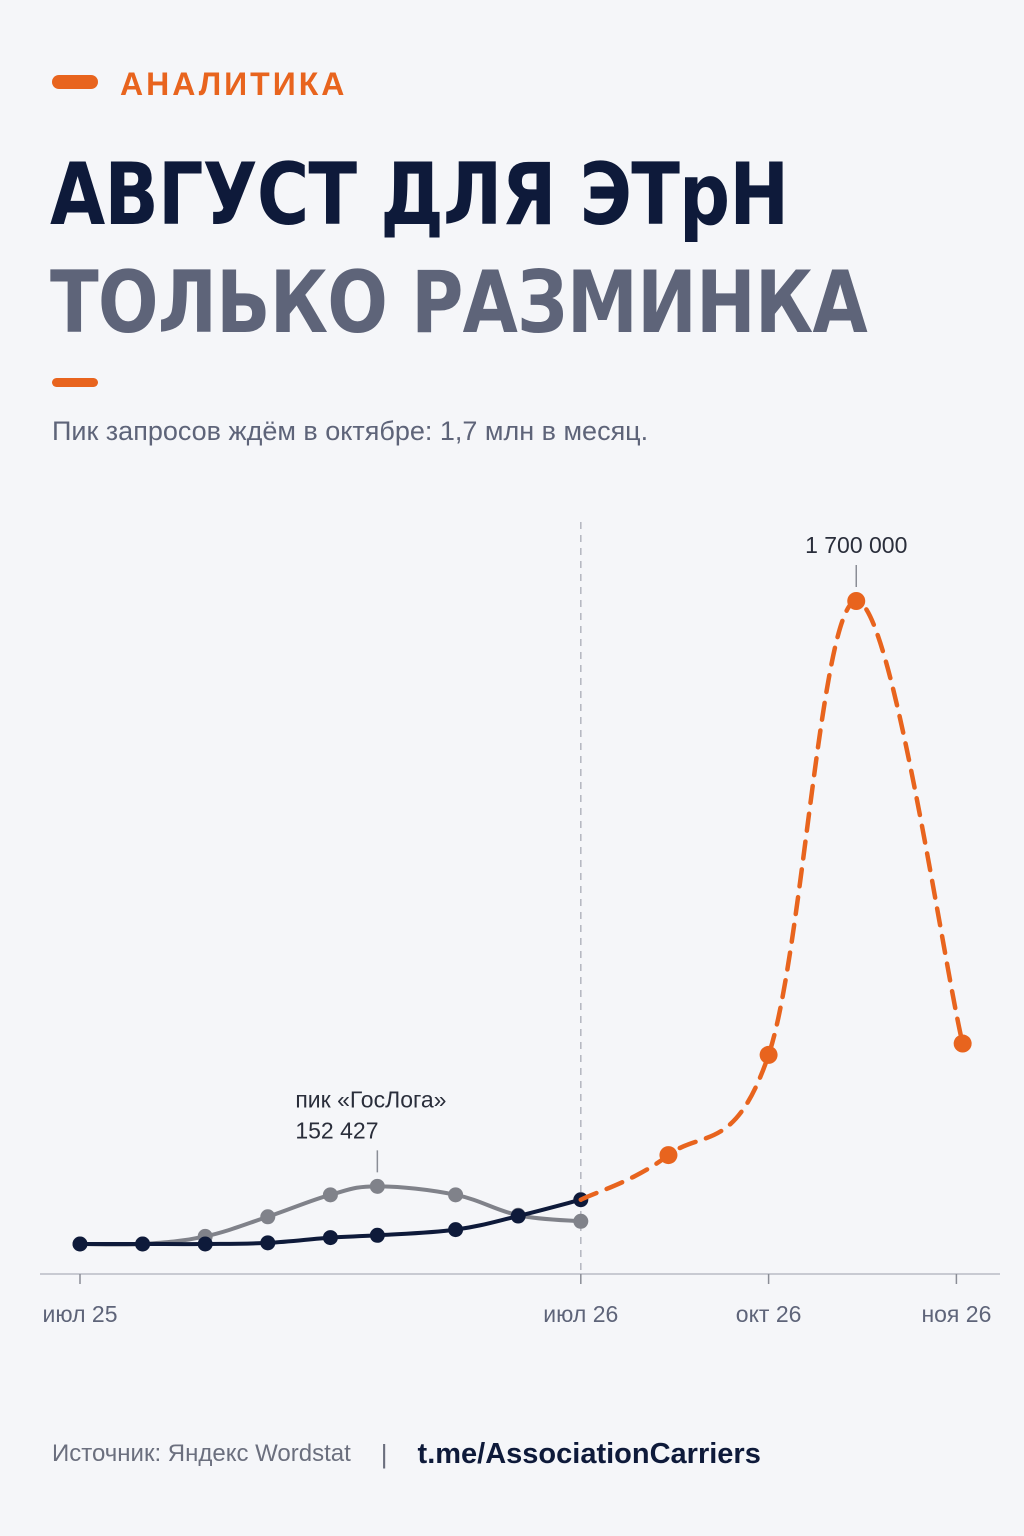 The height and width of the screenshot is (1536, 1024). I want to click on annotation-label: пик «ГосЛога», so click(370, 1099).